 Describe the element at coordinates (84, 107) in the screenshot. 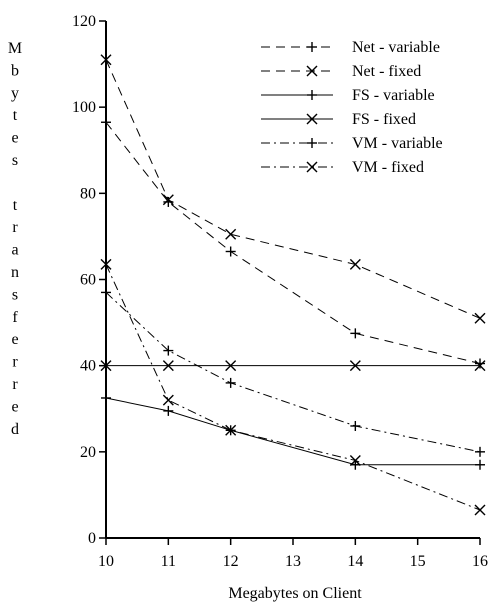

I see `y-tick-label: 100` at that location.